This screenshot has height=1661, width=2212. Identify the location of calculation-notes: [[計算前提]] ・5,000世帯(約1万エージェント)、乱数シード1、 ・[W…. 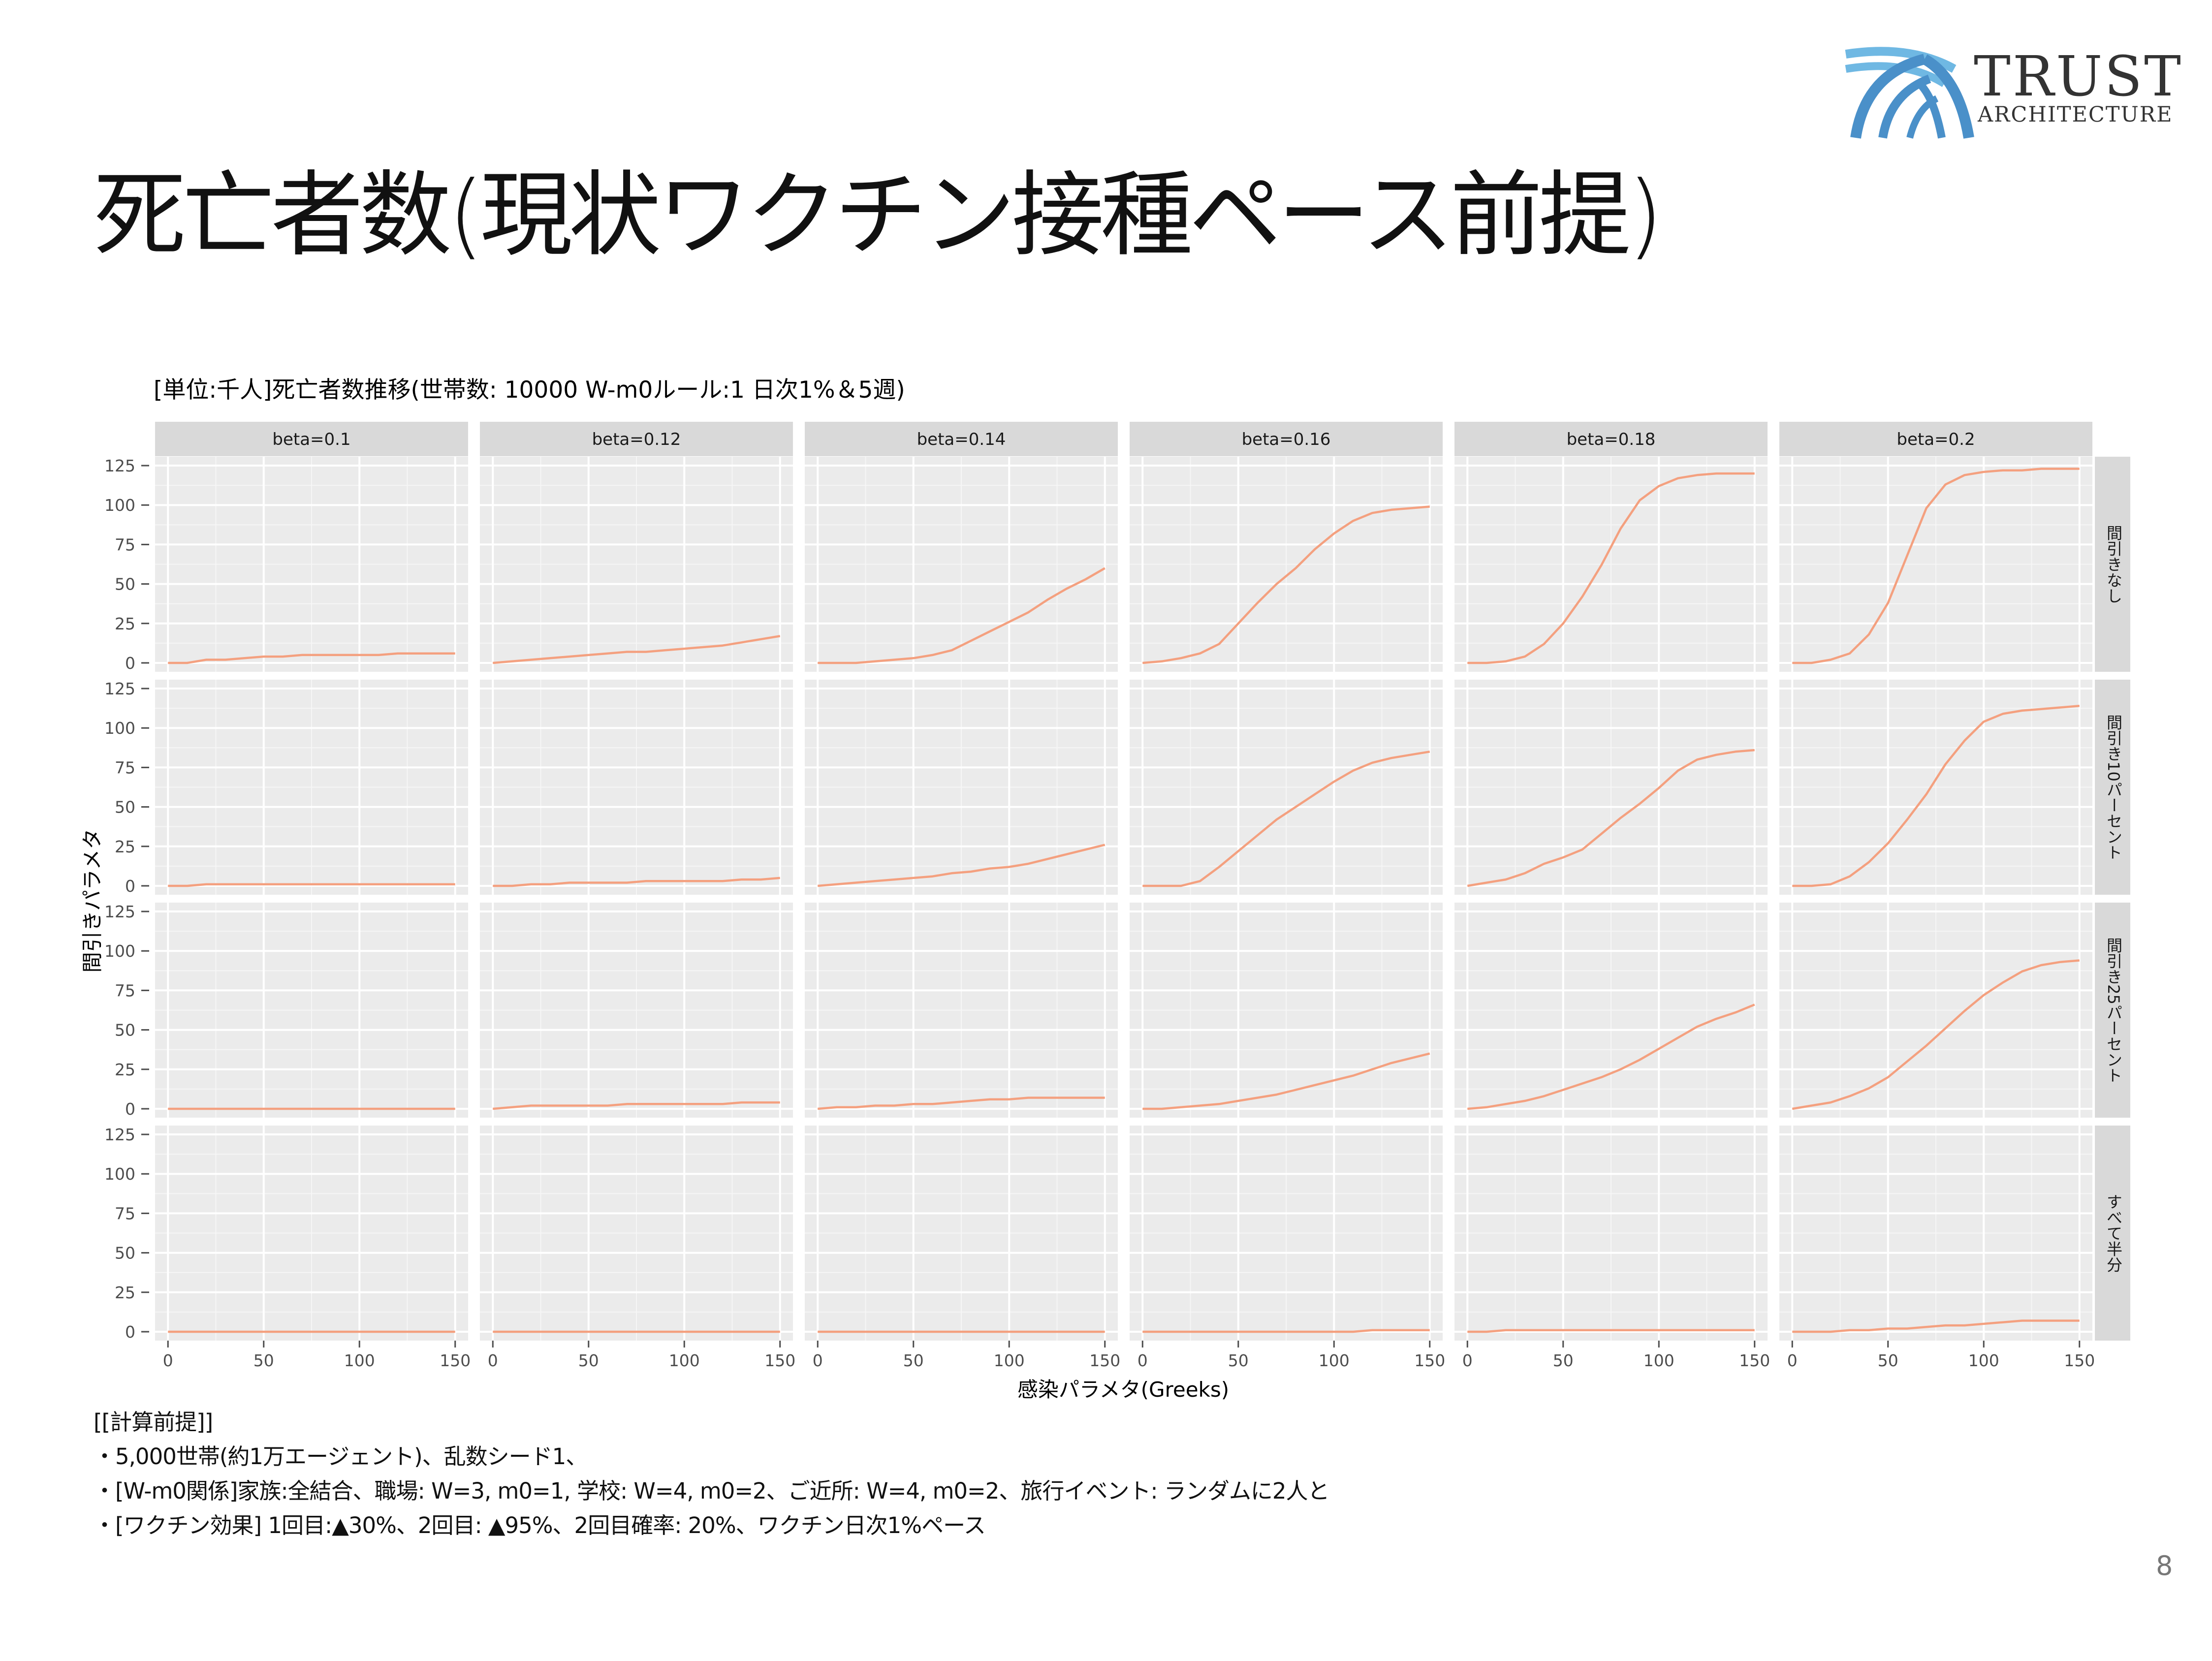
(712, 1474).